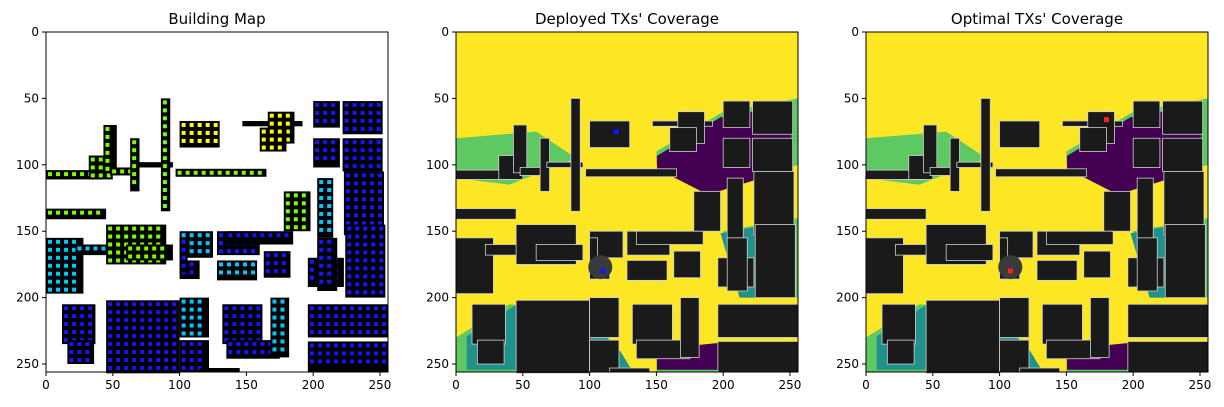  Describe the element at coordinates (1200, 385) in the screenshot. I see `x-tick-label: 250` at that location.